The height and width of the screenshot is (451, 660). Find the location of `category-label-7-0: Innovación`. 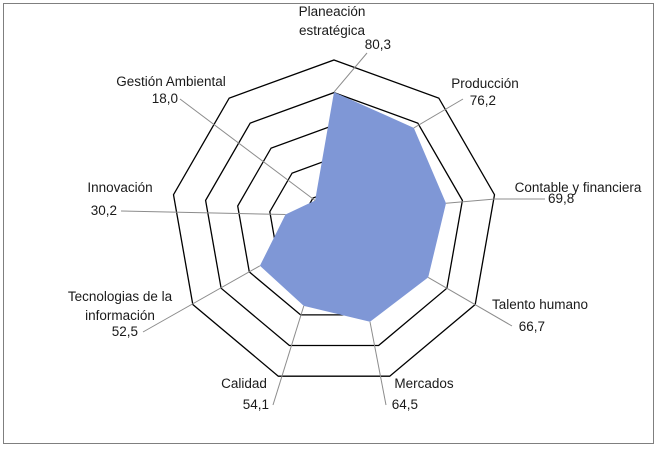

category-label-7-0: Innovación is located at coordinates (119, 187).